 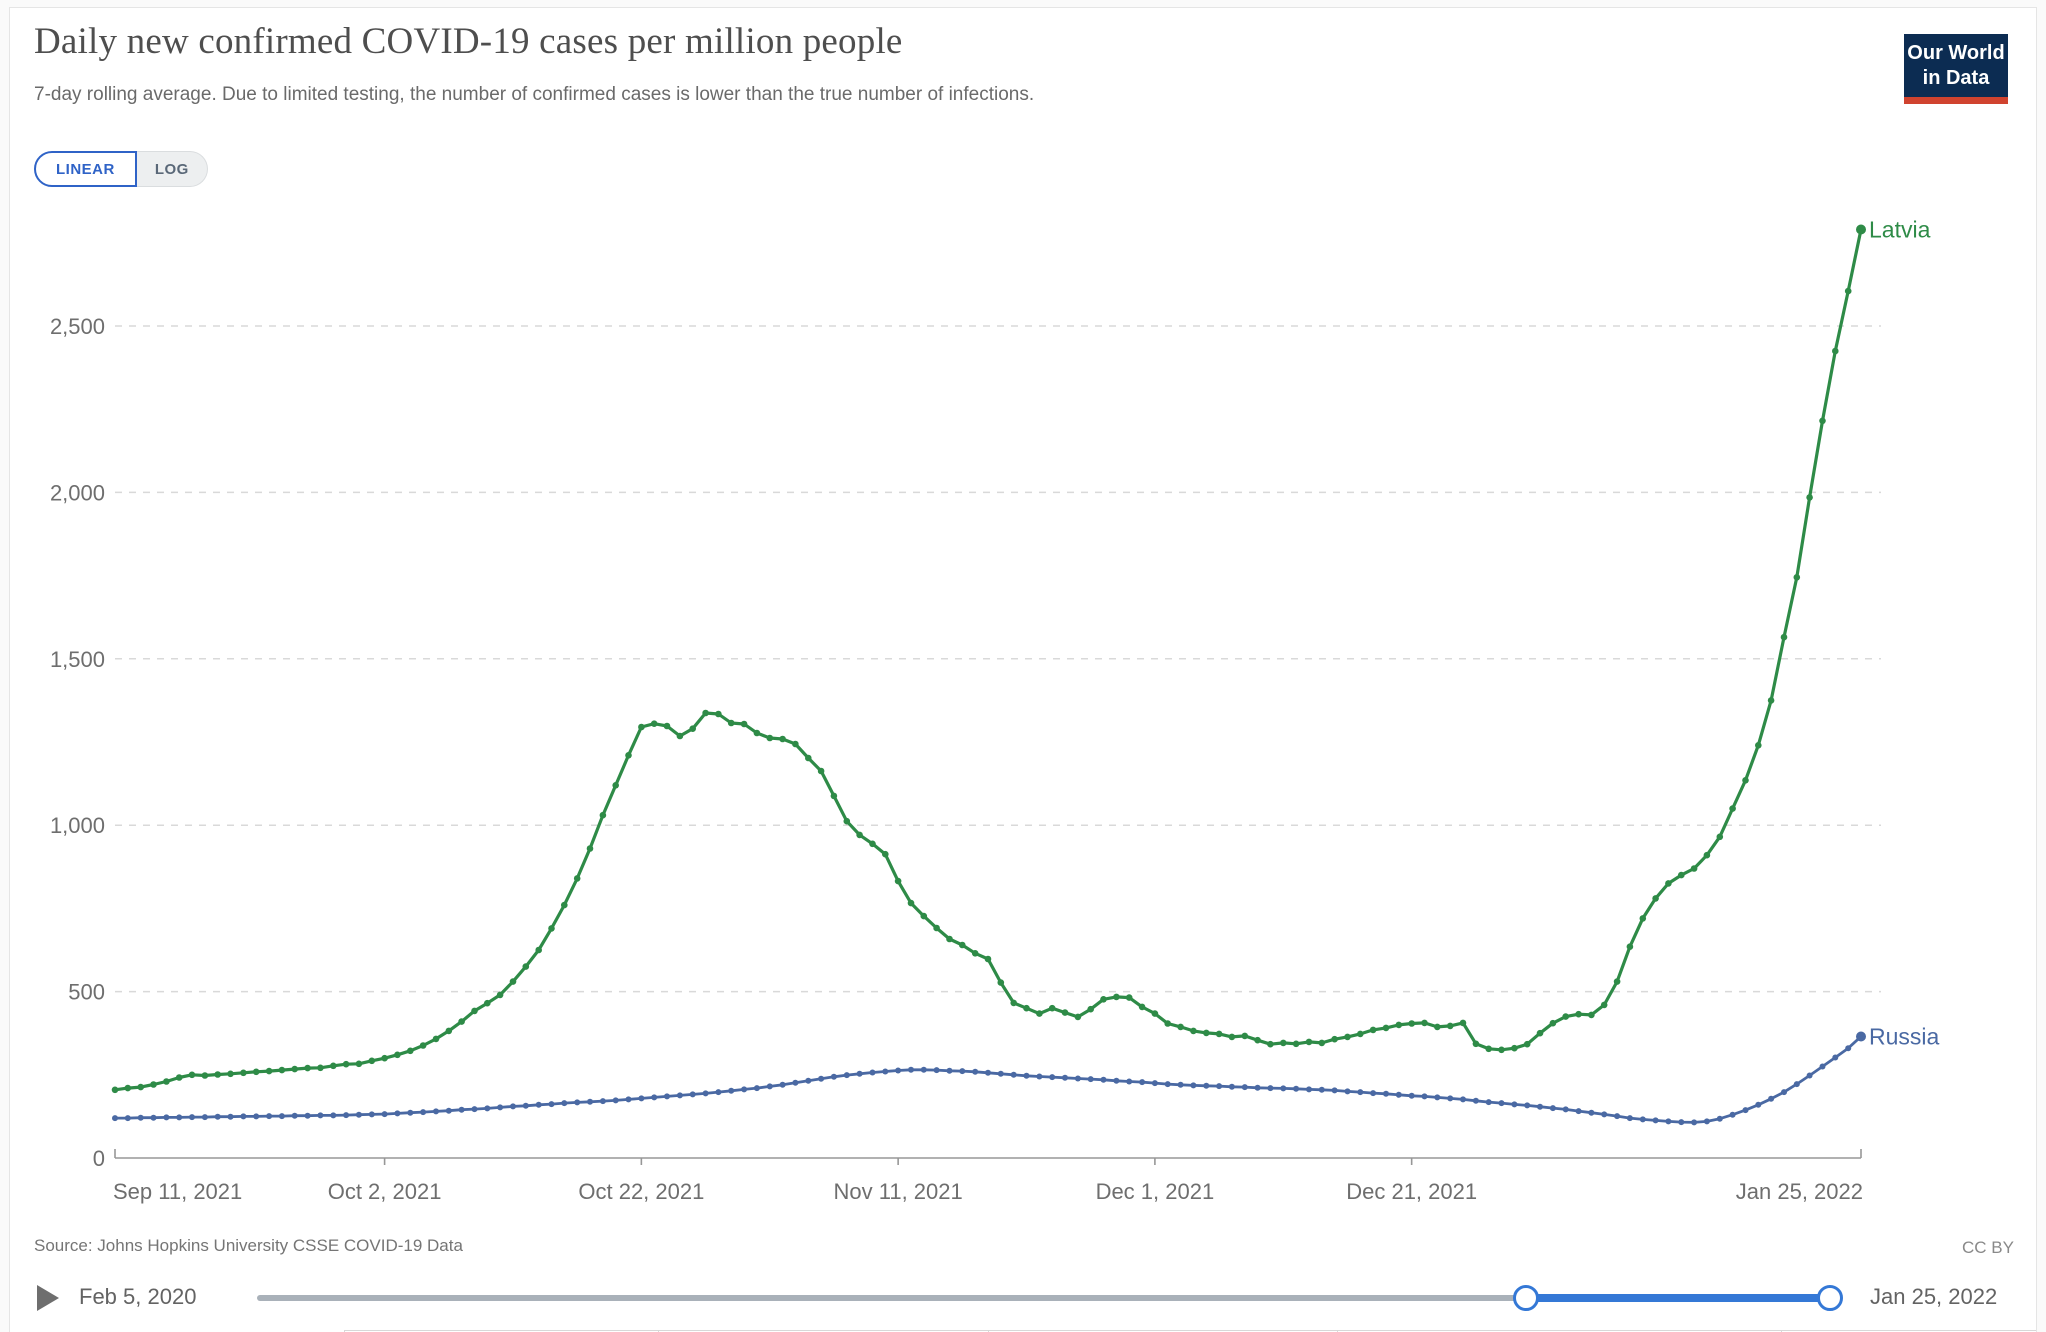 What do you see at coordinates (172, 169) in the screenshot?
I see `log-button: LOG` at bounding box center [172, 169].